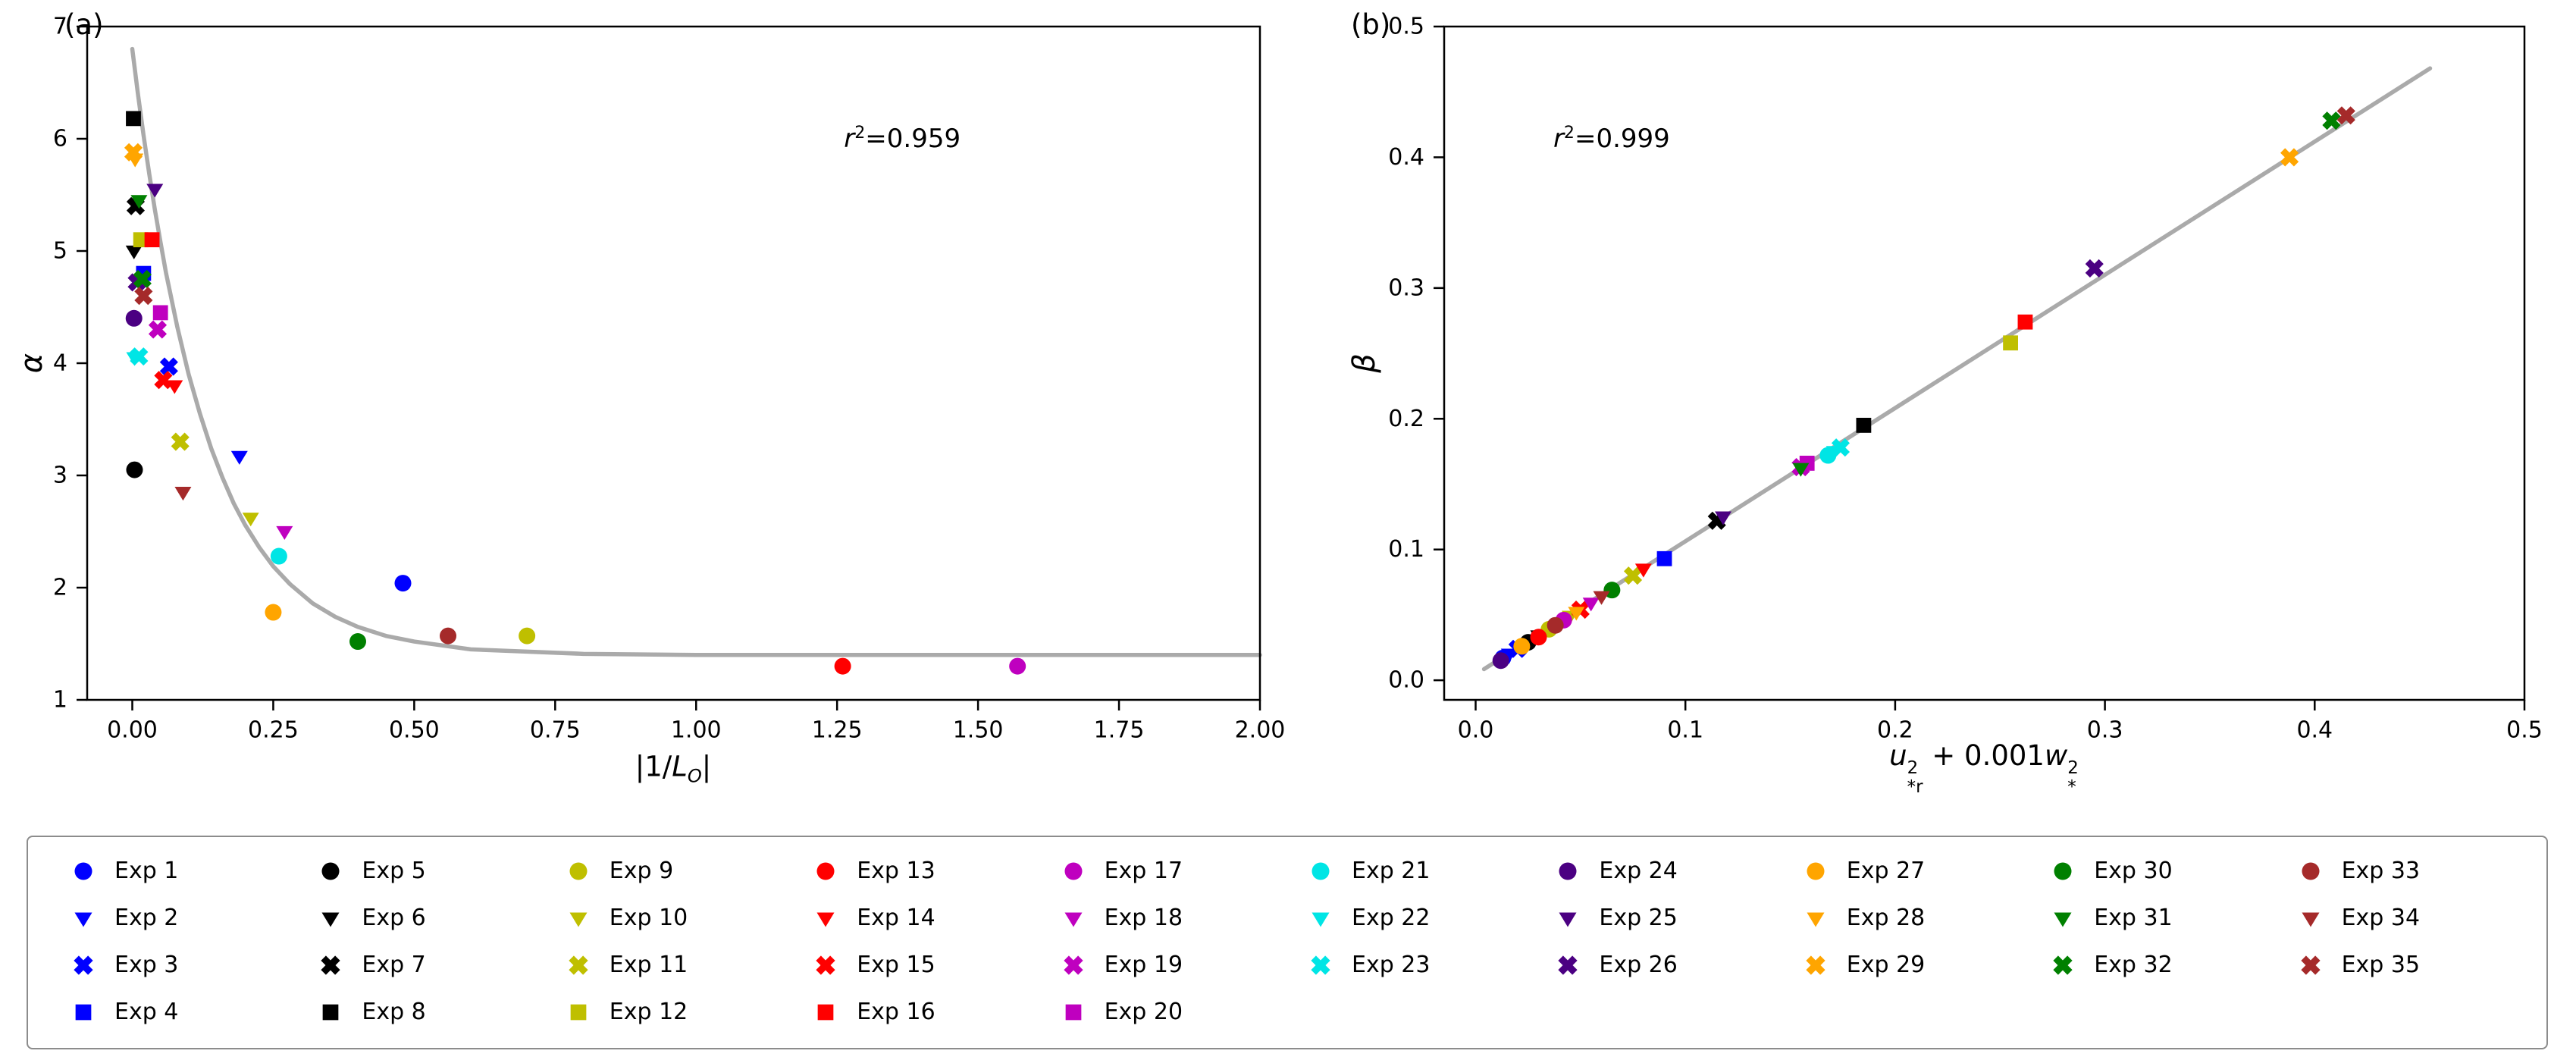 This screenshot has height=1057, width=2576. What do you see at coordinates (2166, 919) in the screenshot?
I see `legend-item-exp-31: Exp 31` at bounding box center [2166, 919].